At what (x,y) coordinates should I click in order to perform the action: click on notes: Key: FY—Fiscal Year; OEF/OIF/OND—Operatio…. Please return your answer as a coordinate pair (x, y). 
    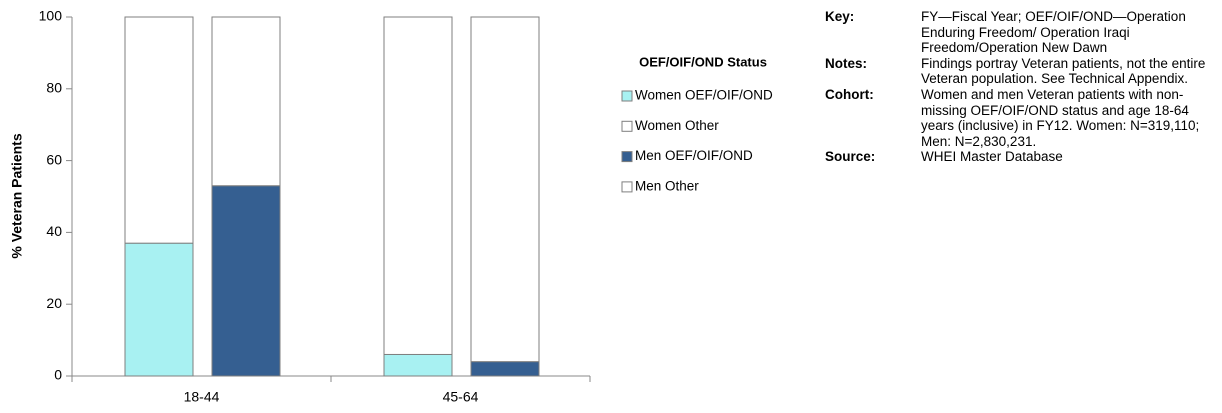
    Looking at the image, I should click on (1019, 87).